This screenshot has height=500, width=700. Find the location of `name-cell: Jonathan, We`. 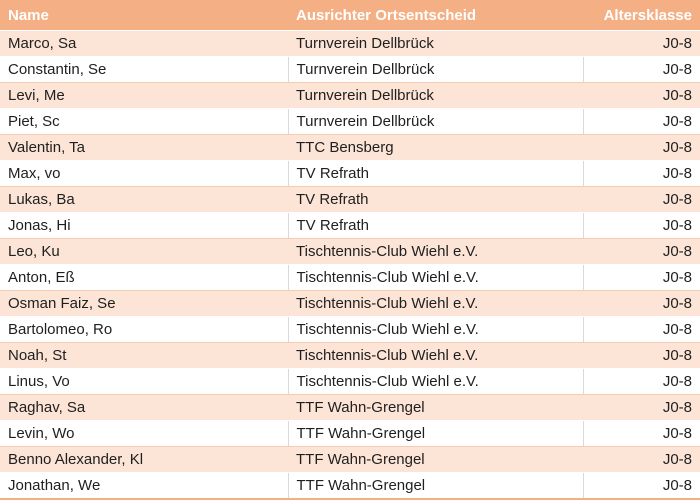

name-cell: Jonathan, We is located at coordinates (144, 486).